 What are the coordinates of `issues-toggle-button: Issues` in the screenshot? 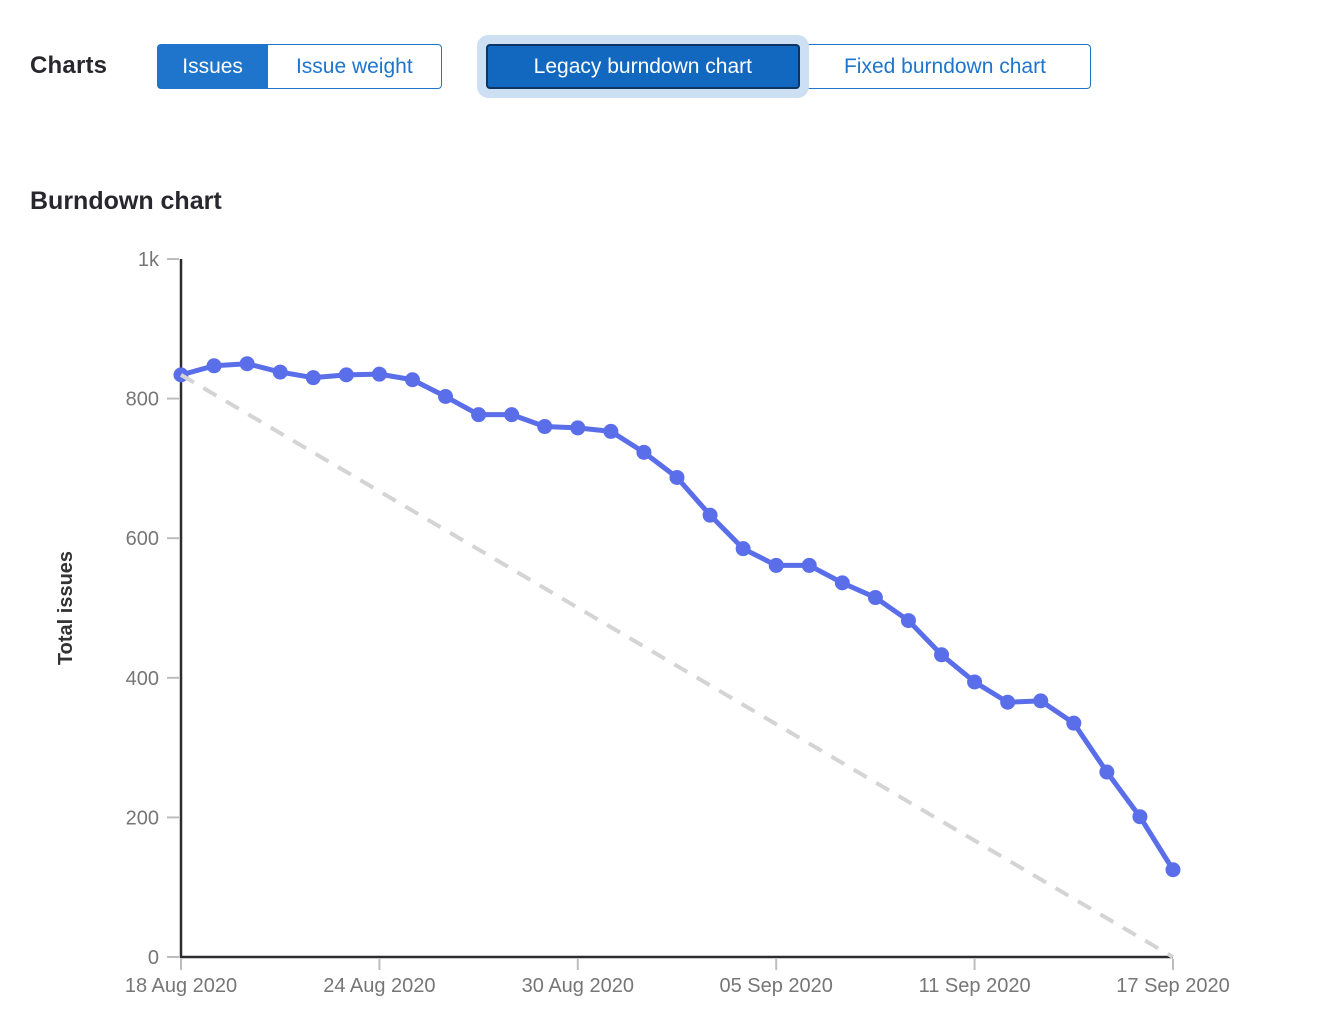 It's located at (212, 66).